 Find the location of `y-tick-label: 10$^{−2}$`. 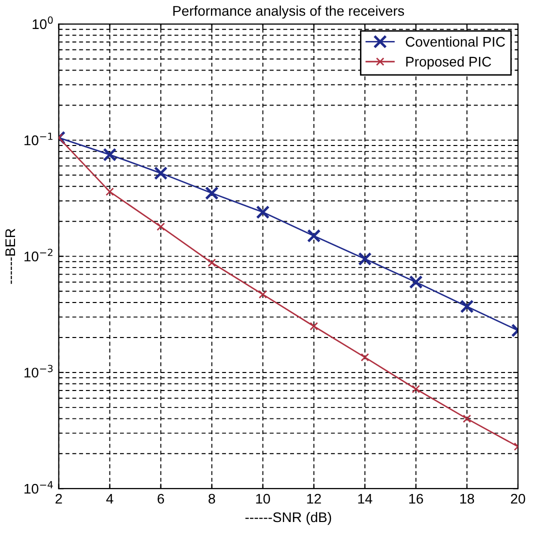

y-tick-label: 10$^{−2}$ is located at coordinates (38, 255).